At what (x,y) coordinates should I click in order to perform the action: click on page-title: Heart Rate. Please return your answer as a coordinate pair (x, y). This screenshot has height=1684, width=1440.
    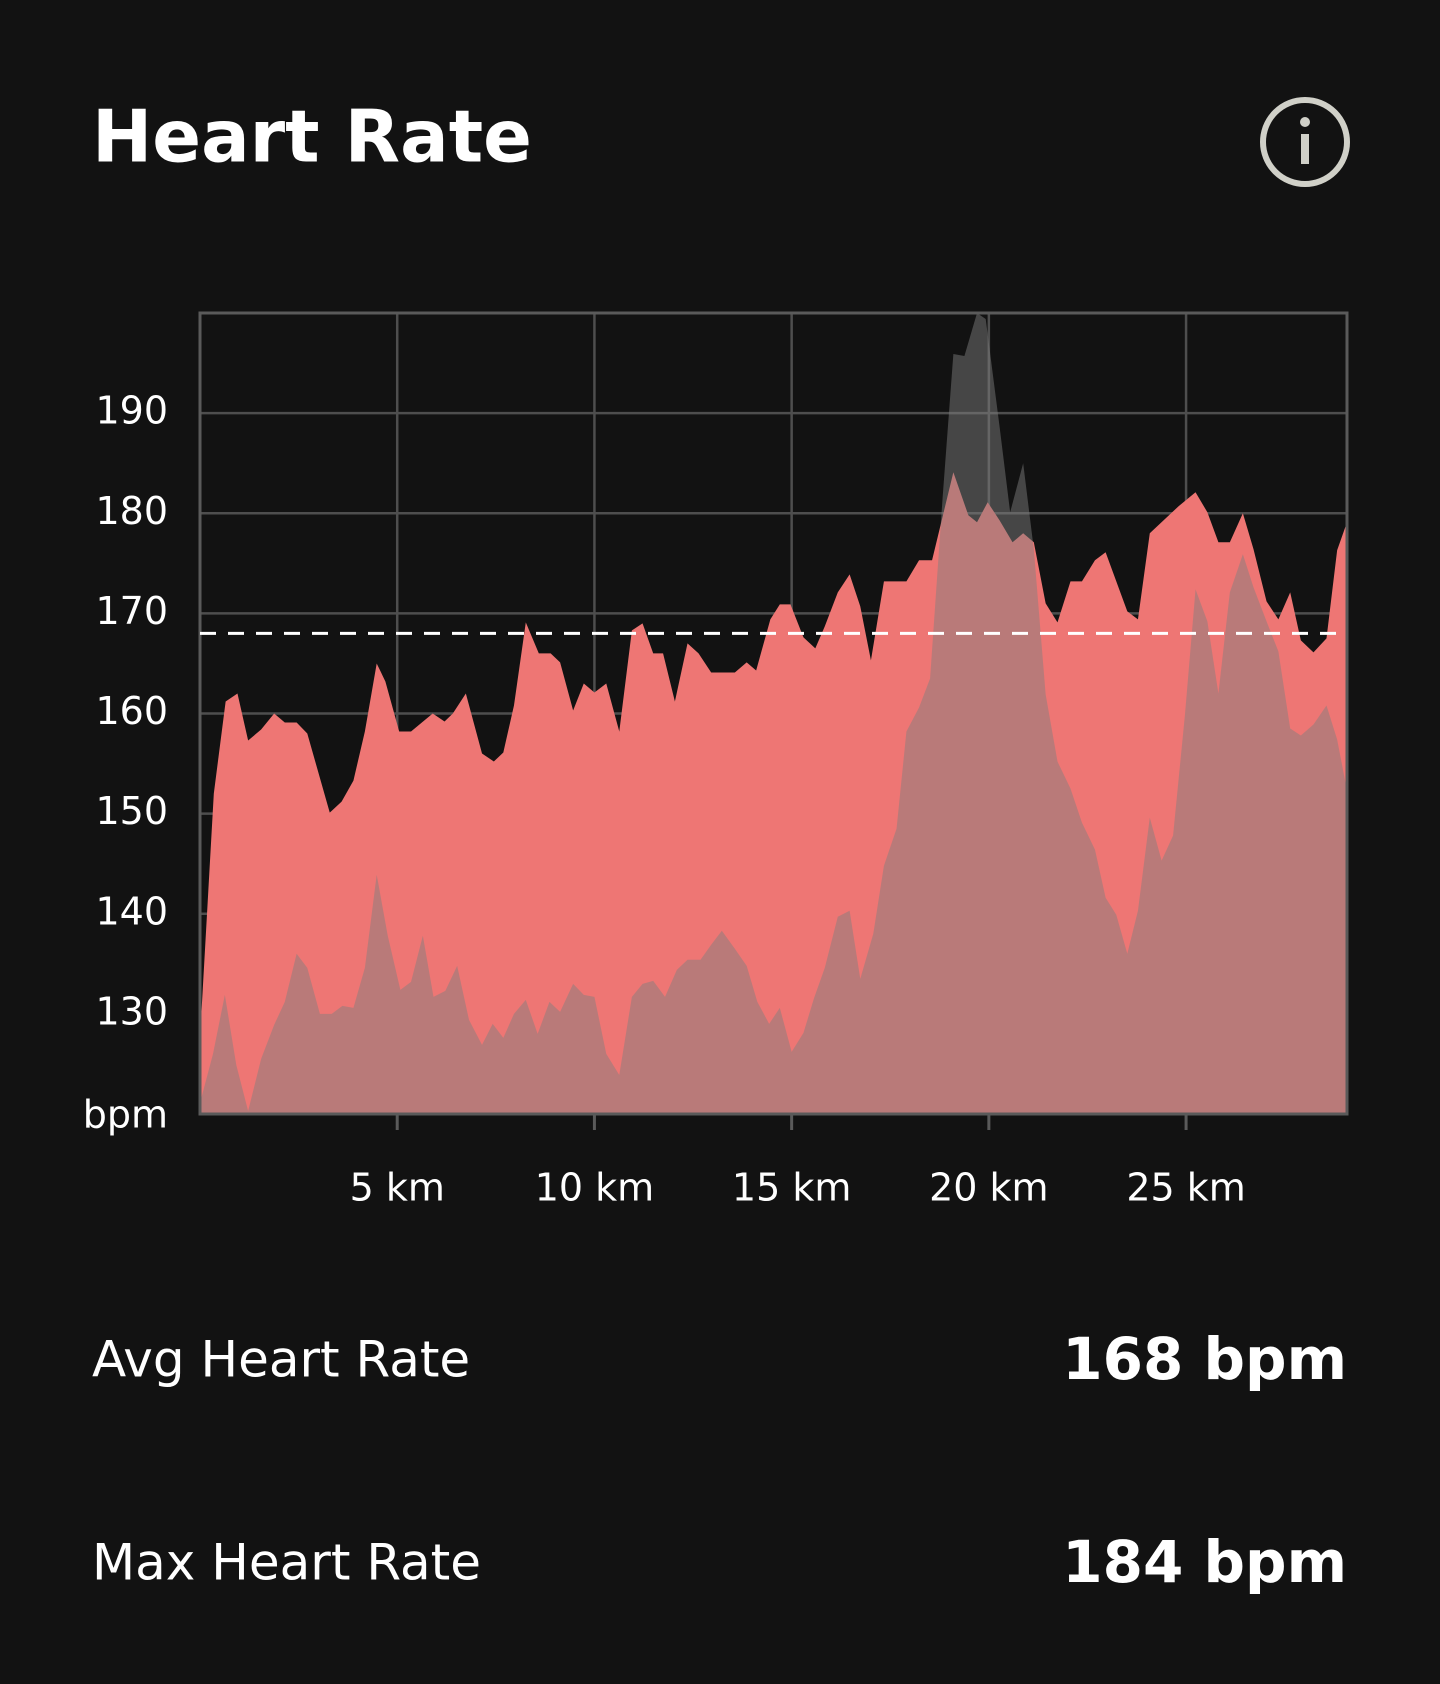
    Looking at the image, I should click on (312, 137).